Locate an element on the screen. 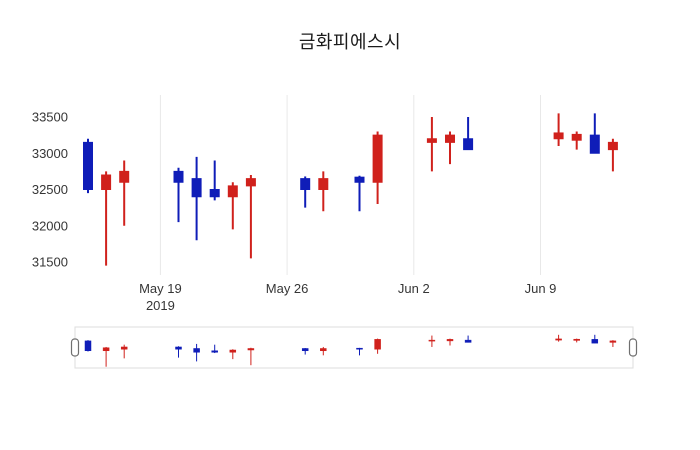 Image resolution: width=700 pixels, height=450 pixels. y-tick-label: 33000 is located at coordinates (50, 153).